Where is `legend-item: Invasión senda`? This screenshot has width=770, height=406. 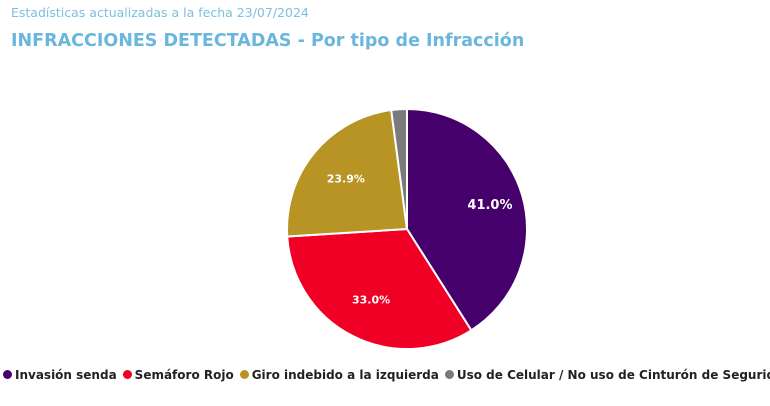
legend-item: Invasión senda is located at coordinates (60, 375).